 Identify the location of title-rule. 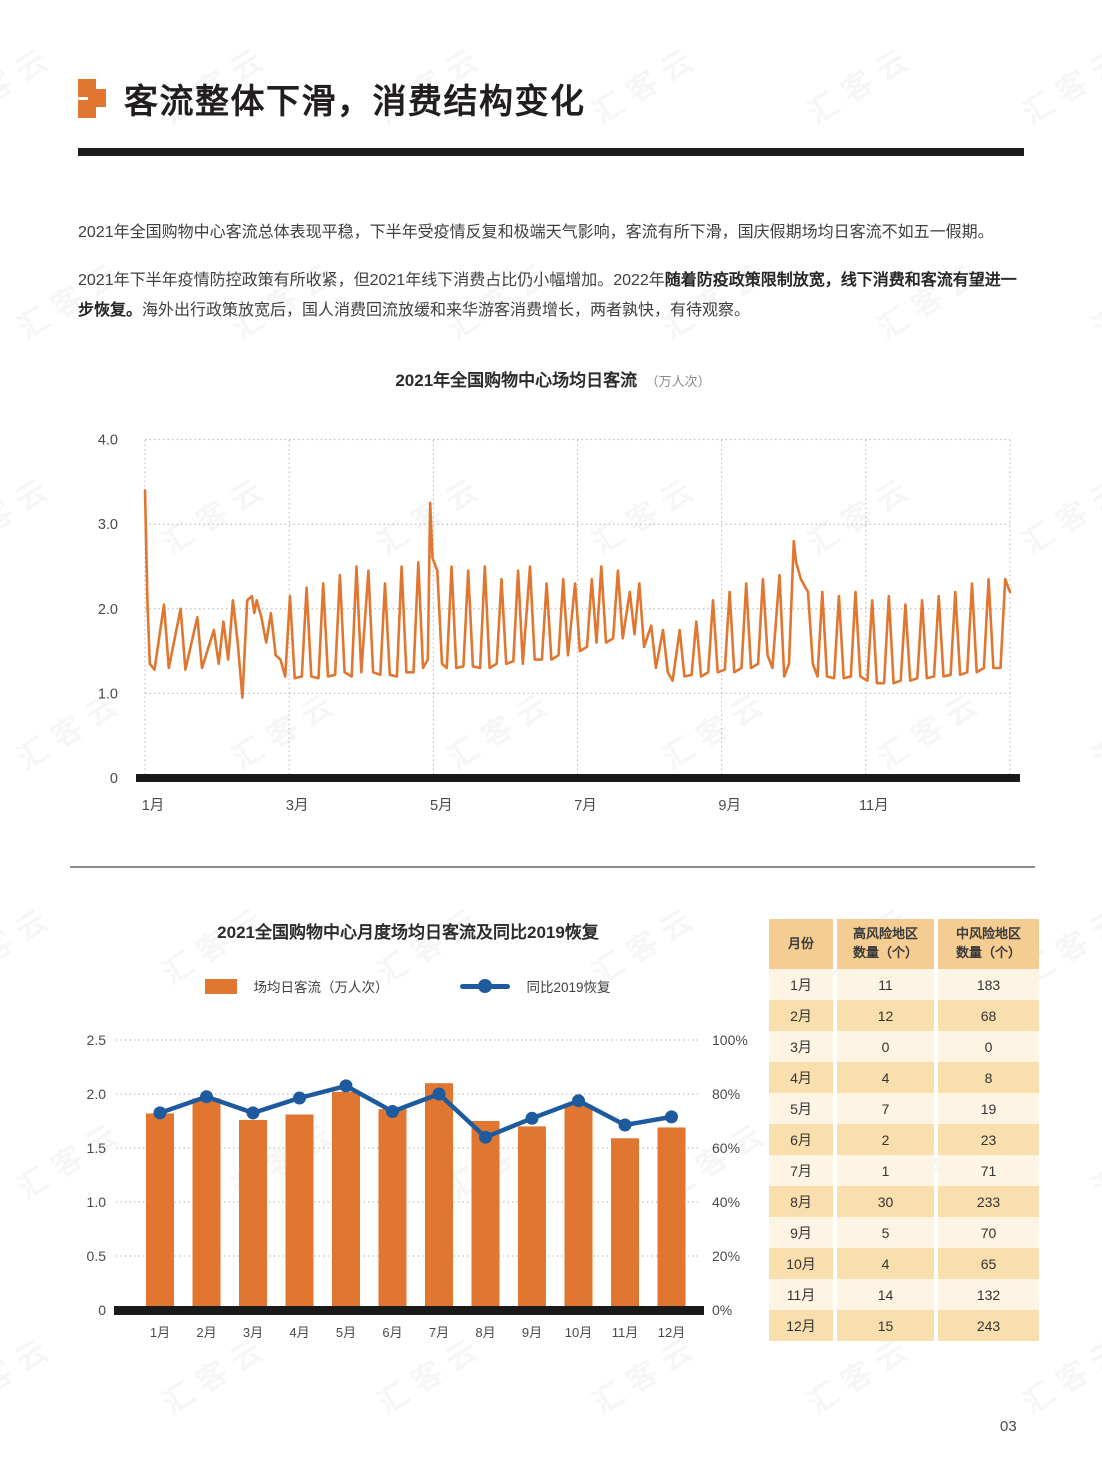
(551, 152).